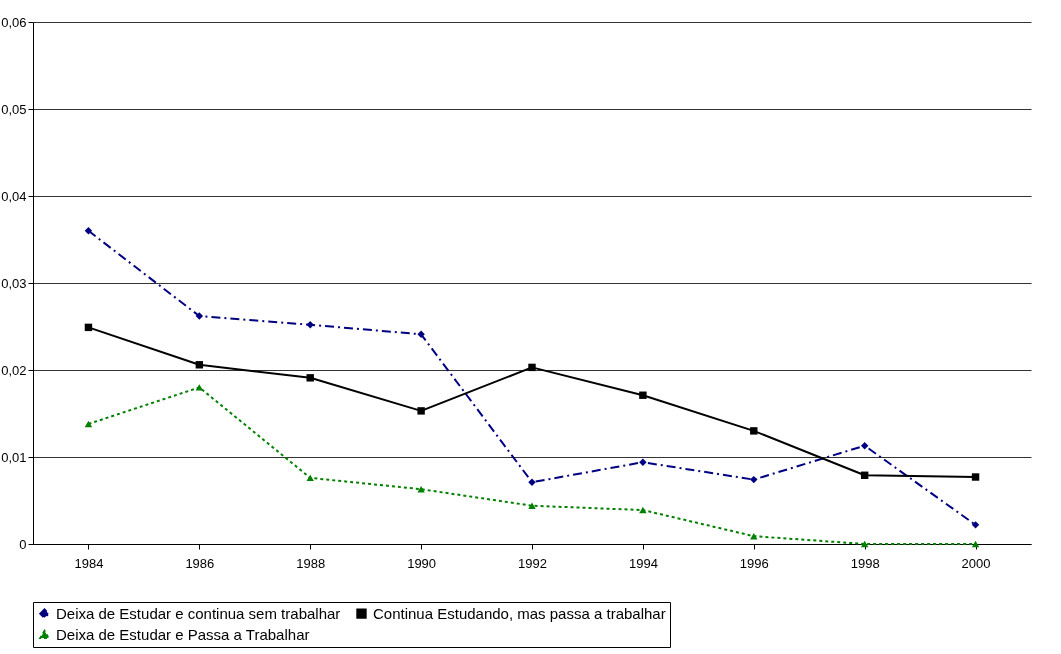 Image resolution: width=1061 pixels, height=654 pixels. Describe the element at coordinates (183, 634) in the screenshot. I see `legend-label: Deixa de Estudar e Passa a Trabalhar` at that location.